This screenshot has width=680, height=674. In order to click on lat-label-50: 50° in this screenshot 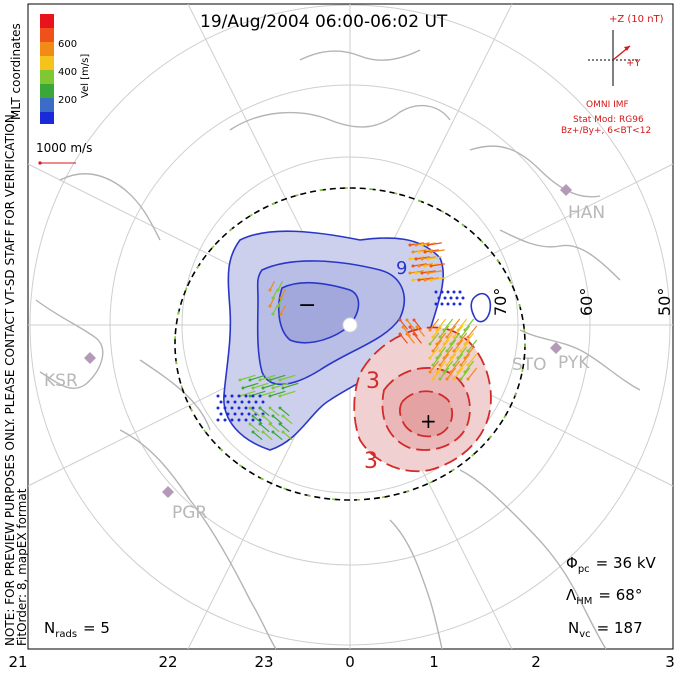, I will do `click(664, 302)`.